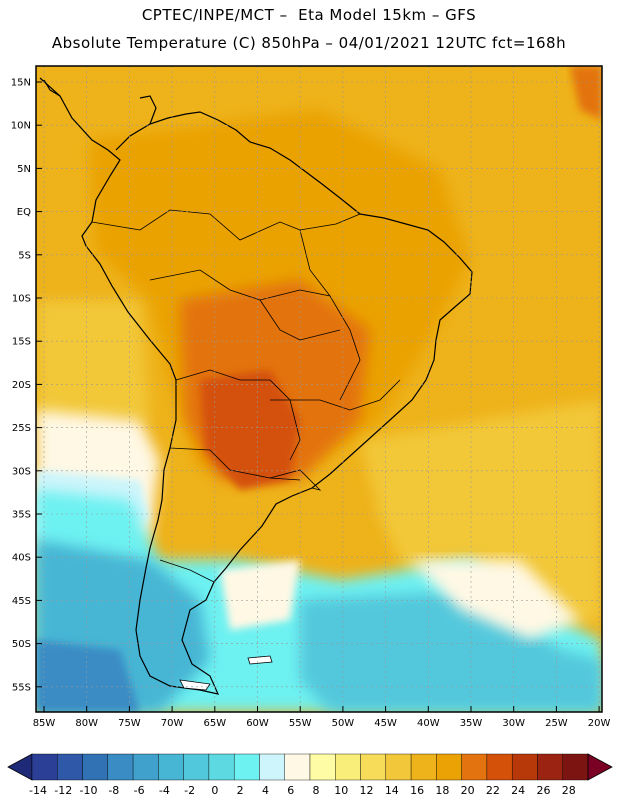  I want to click on lon-label: 55W, so click(300, 723).